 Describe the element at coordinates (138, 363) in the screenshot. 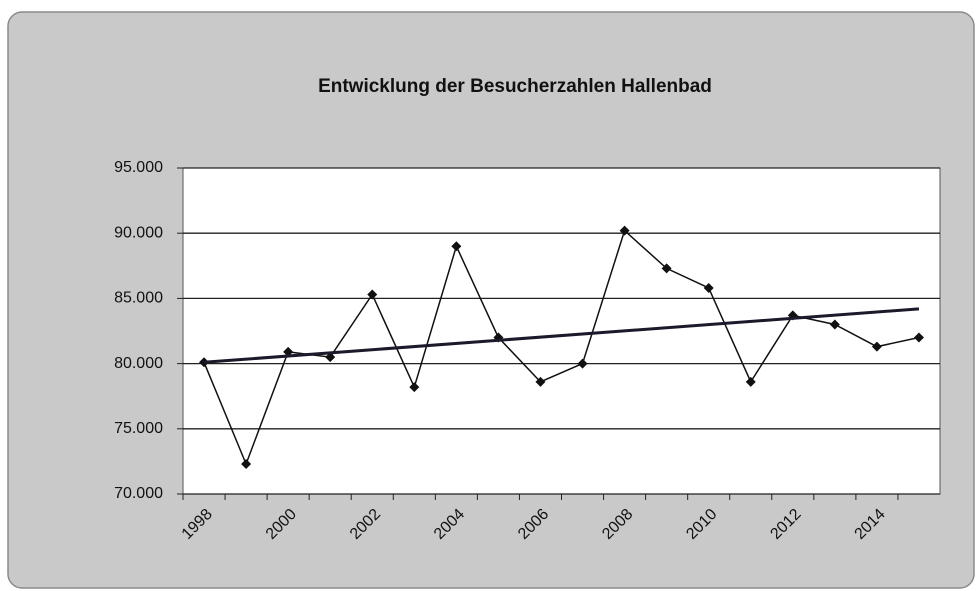

I see `y-tick-label: 80.000` at that location.